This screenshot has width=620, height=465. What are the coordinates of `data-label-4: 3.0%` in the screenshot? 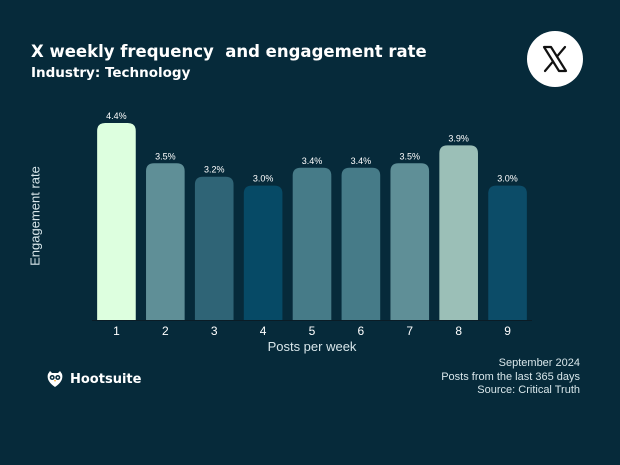 It's located at (263, 179).